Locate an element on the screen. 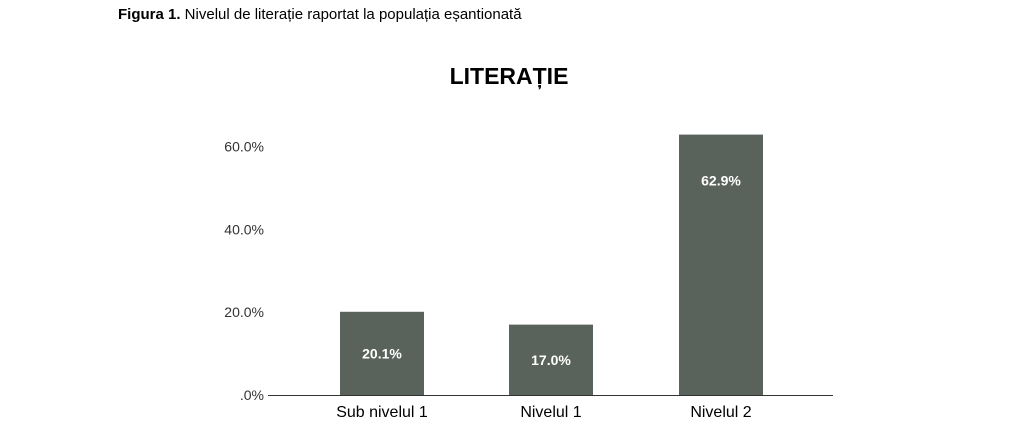 Image resolution: width=1023 pixels, height=442 pixels. y-tick-label: 60.0% is located at coordinates (244, 147).